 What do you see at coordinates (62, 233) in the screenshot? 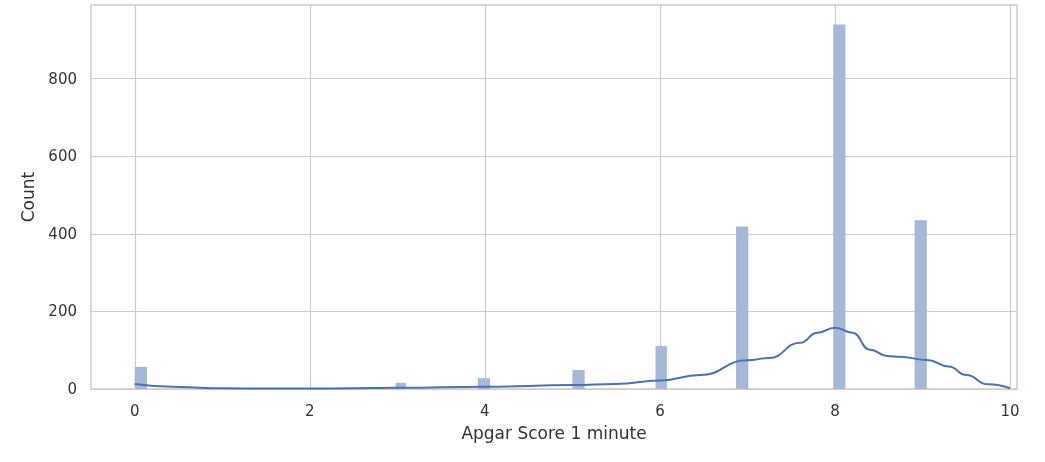
I see `y-tick-label: 400` at bounding box center [62, 233].